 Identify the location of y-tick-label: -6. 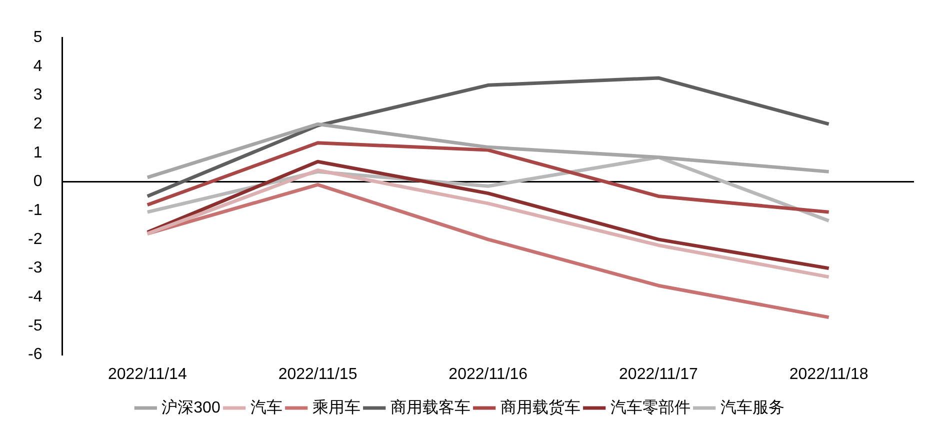
(35, 355).